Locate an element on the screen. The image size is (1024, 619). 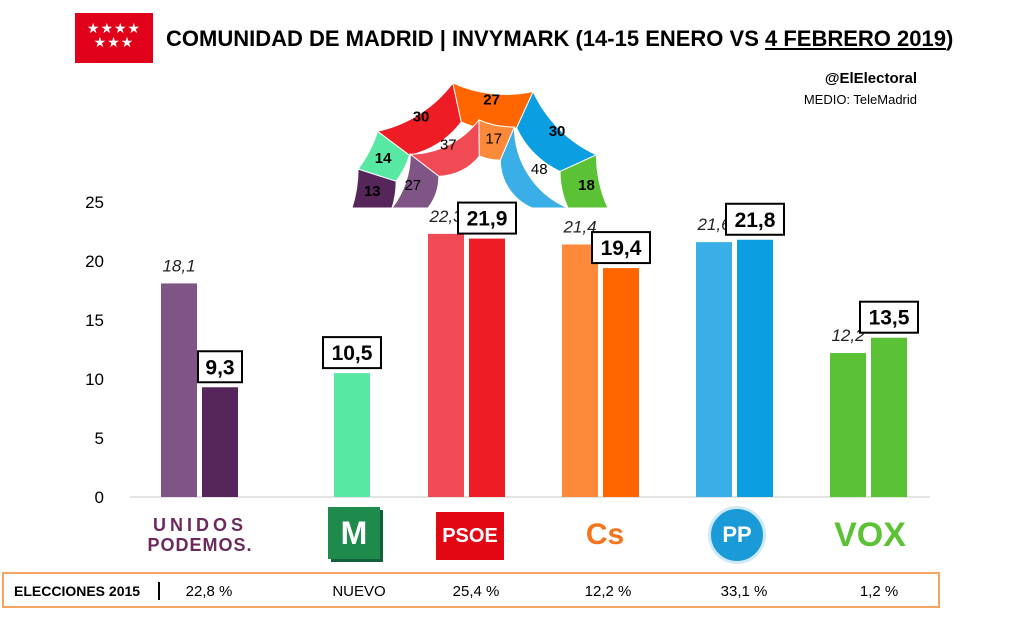
data-label-podemos-febrero: 9,3 is located at coordinates (219, 367).